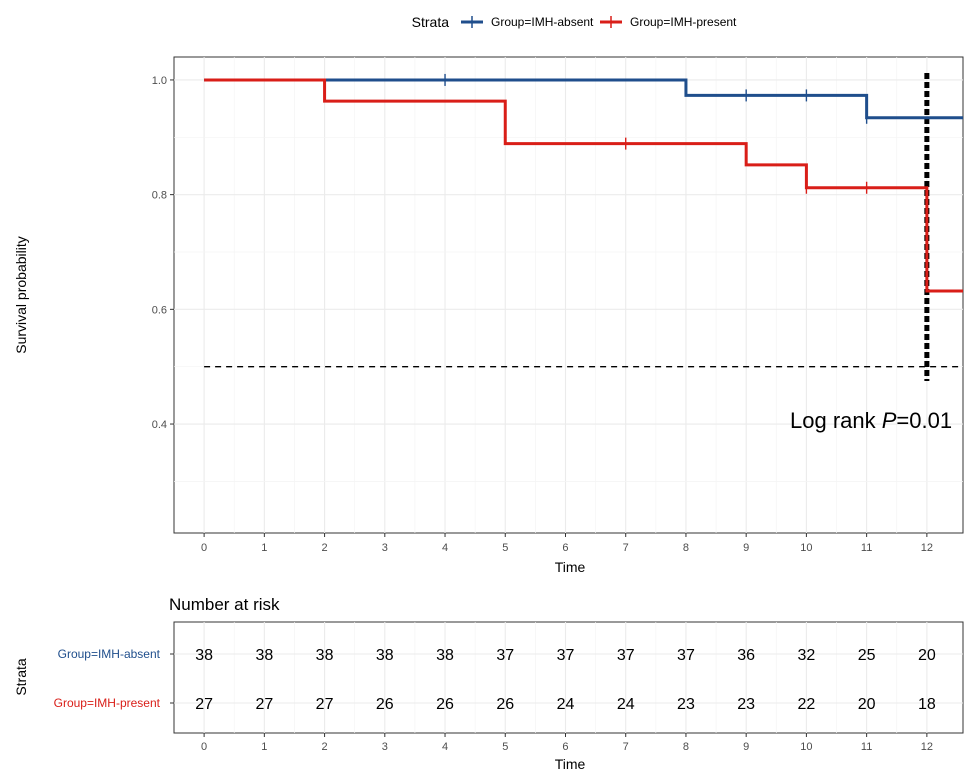 The height and width of the screenshot is (773, 970). What do you see at coordinates (806, 747) in the screenshot?
I see `risk-x-tick-label: 10` at bounding box center [806, 747].